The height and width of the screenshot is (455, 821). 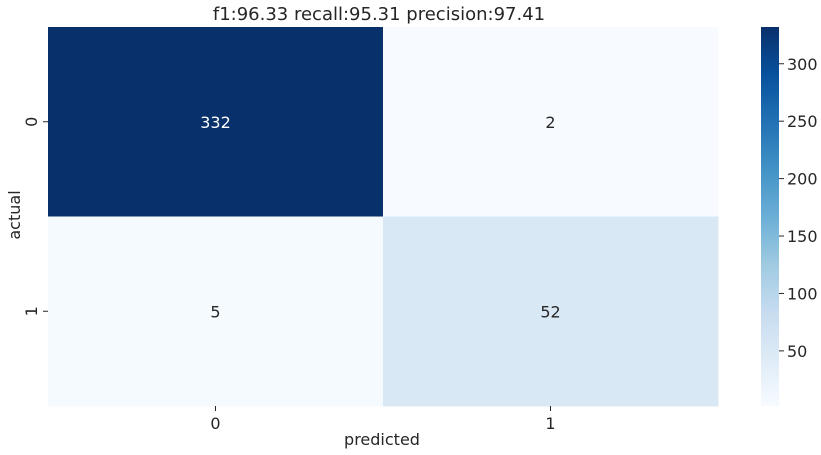 I want to click on y-axis-ticks: 01, so click(x=35, y=216).